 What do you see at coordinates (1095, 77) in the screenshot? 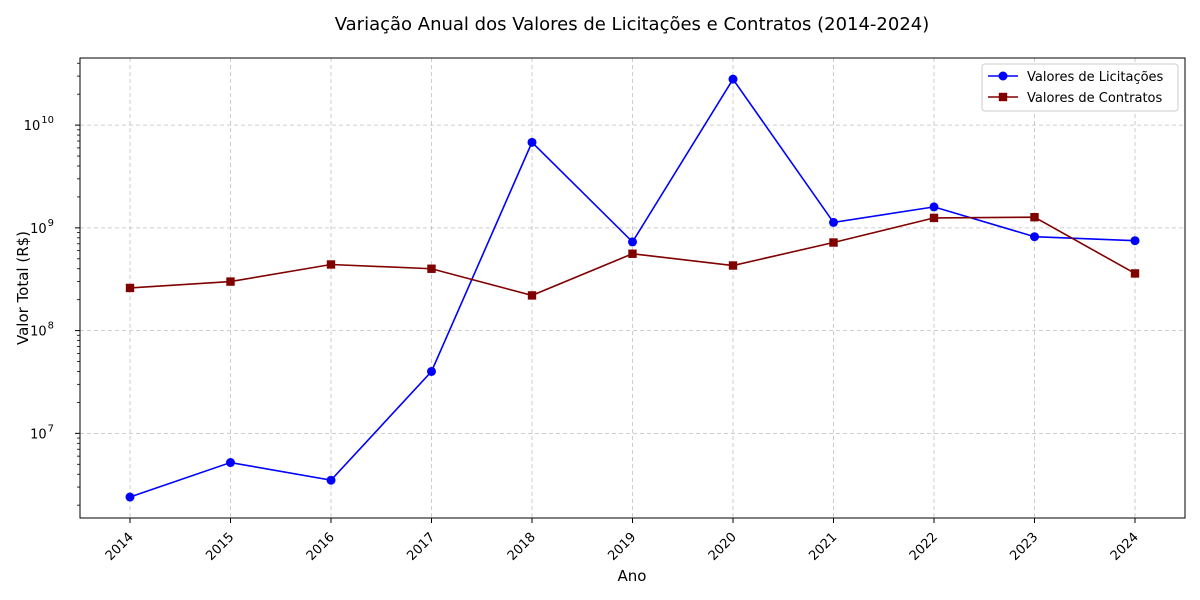
I see `legend-label: Valores de Licitações` at bounding box center [1095, 77].